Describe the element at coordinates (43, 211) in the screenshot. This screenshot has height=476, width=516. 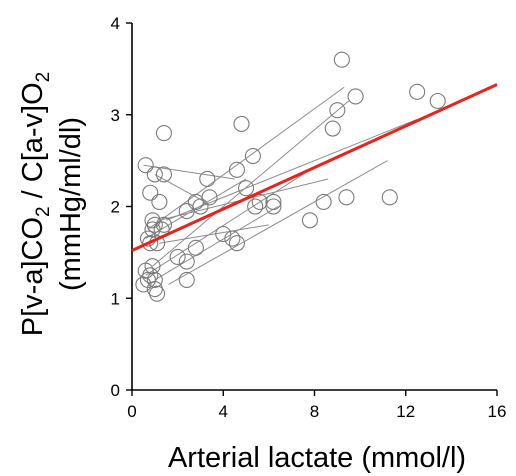
I see `y-axis-title-sub-1: 2` at that location.